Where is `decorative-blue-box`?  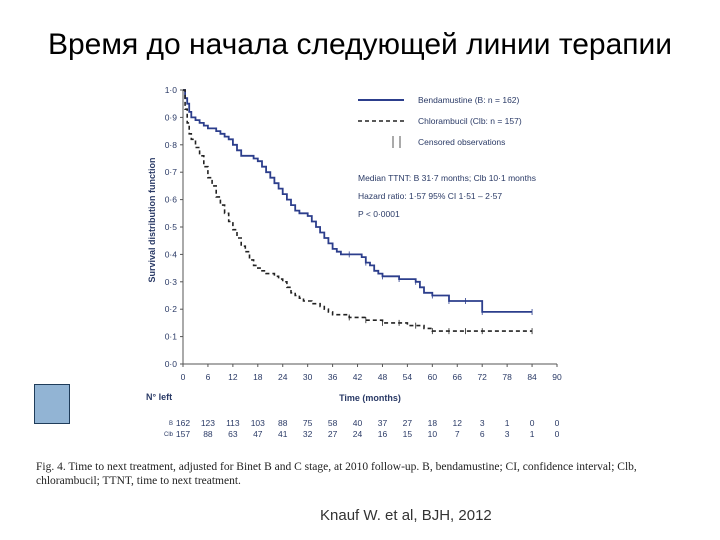
decorative-blue-box is located at coordinates (52, 404).